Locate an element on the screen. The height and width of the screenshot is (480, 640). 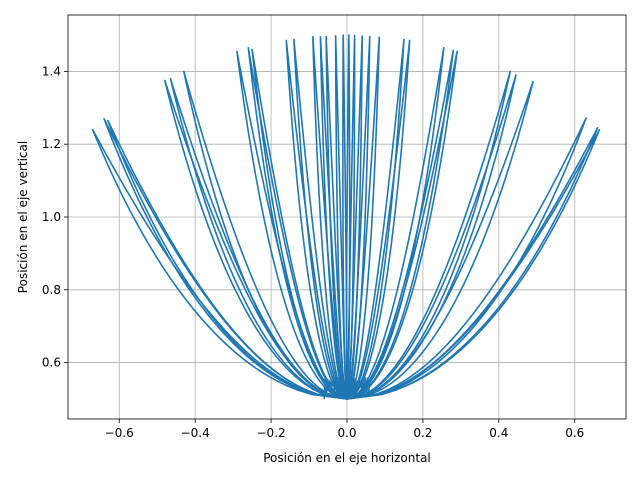
x-axis-ticks: −0.6 −0.4 −0.2 0.0 0.2 0.4 0.6 is located at coordinates (344, 429).